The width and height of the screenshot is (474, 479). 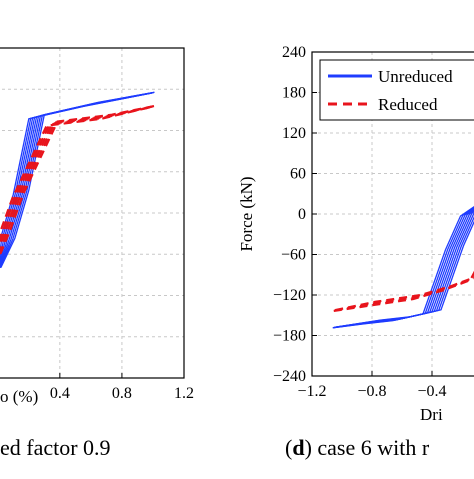 What do you see at coordinates (298, 447) in the screenshot?
I see `right-caption-letter: d` at bounding box center [298, 447].